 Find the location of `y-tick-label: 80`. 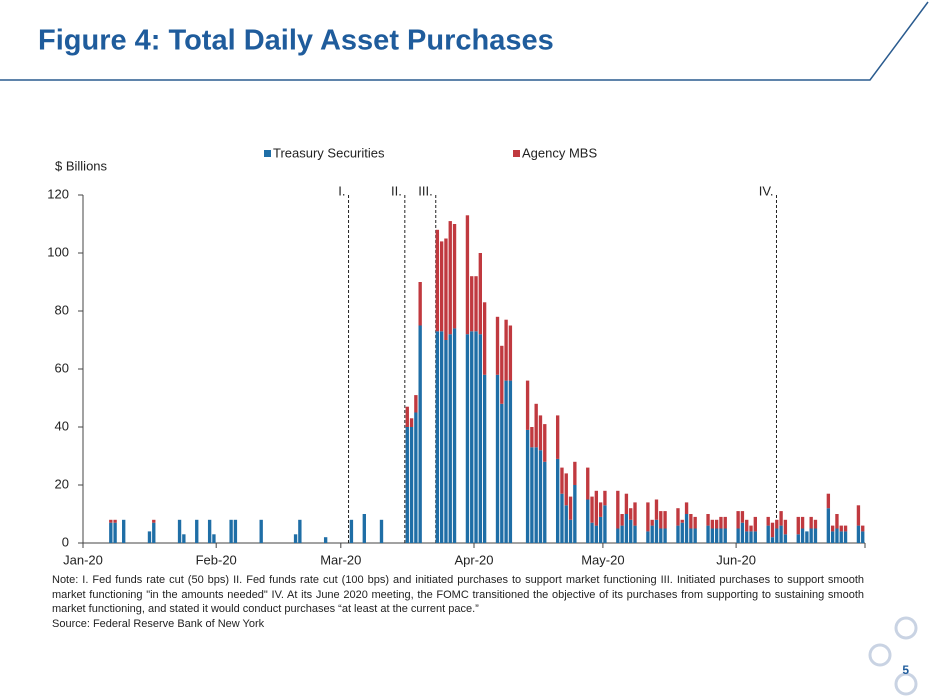

y-tick-label: 80 is located at coordinates (62, 309).